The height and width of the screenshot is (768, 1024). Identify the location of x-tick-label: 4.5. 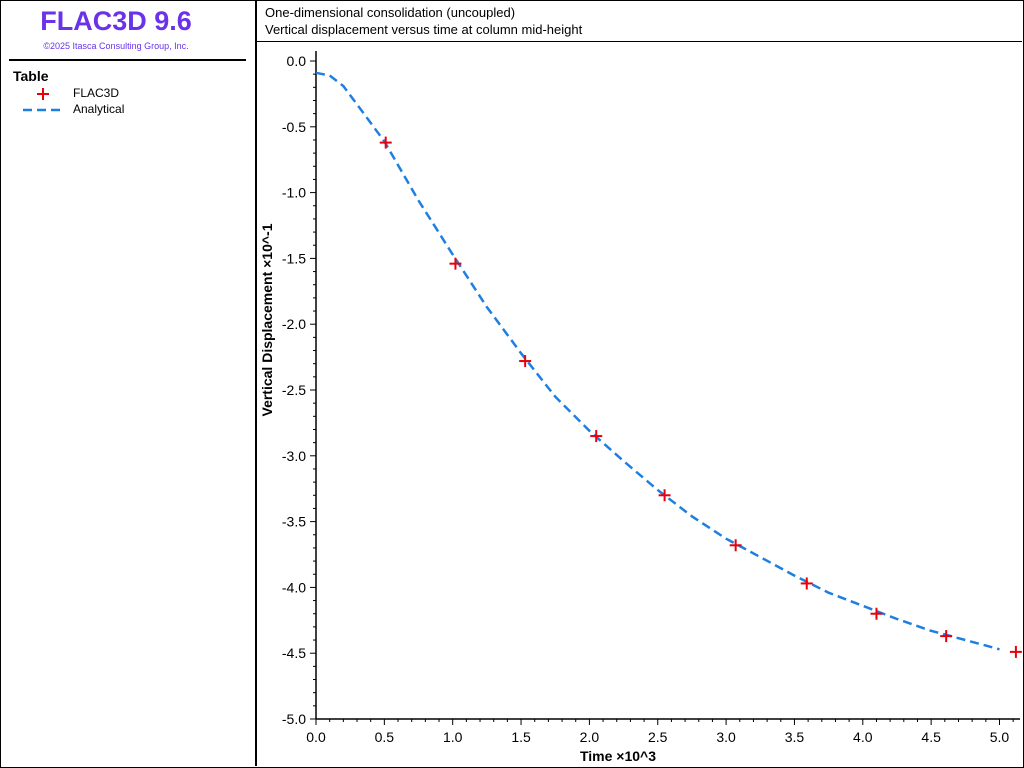
(931, 737).